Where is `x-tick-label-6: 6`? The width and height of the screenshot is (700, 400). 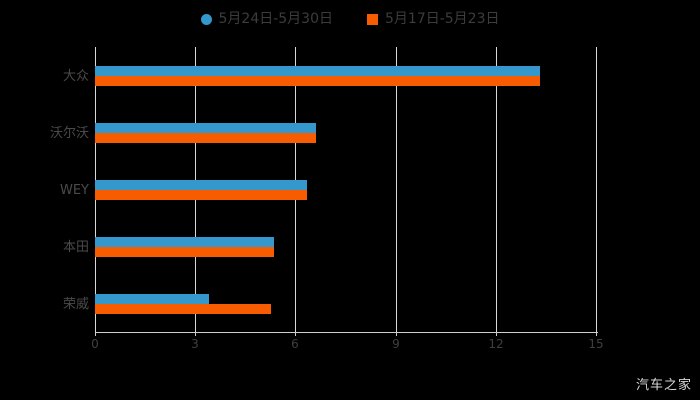
x-tick-label-6: 6 is located at coordinates (295, 344).